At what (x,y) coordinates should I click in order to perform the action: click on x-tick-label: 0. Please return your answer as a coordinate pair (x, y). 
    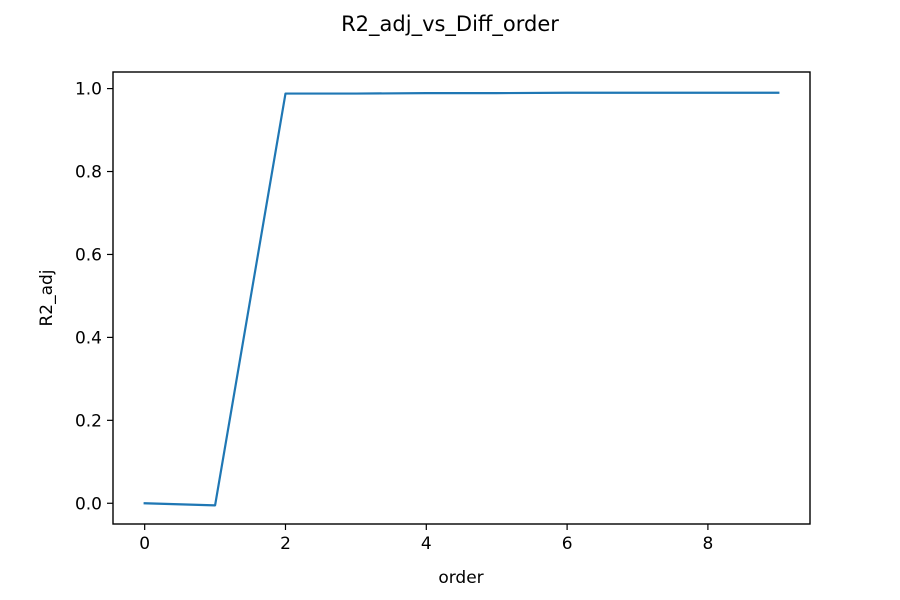
    Looking at the image, I should click on (144, 544).